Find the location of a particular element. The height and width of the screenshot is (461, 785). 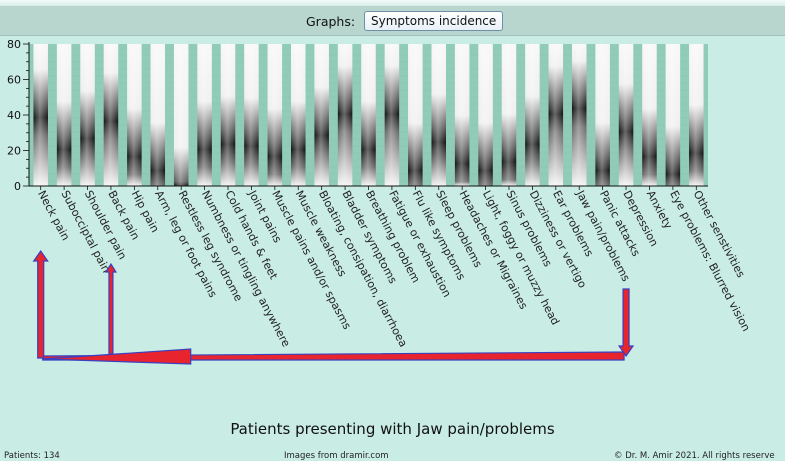

copyright-notice: © Dr. M. Amir 2021. All rights reserve is located at coordinates (694, 456).